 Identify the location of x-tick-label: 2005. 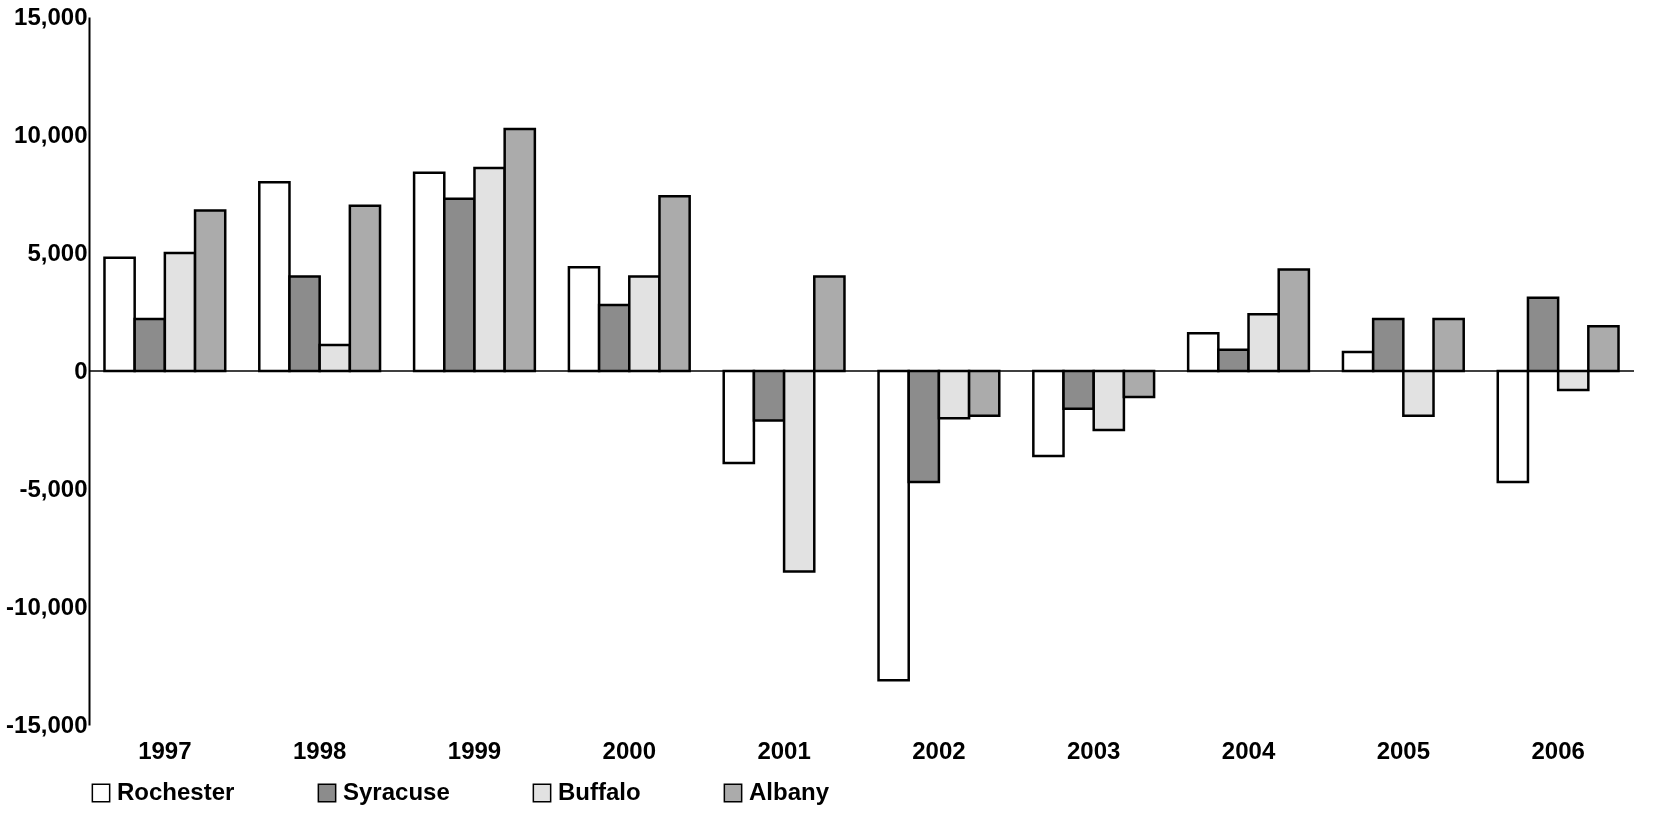
(1403, 750).